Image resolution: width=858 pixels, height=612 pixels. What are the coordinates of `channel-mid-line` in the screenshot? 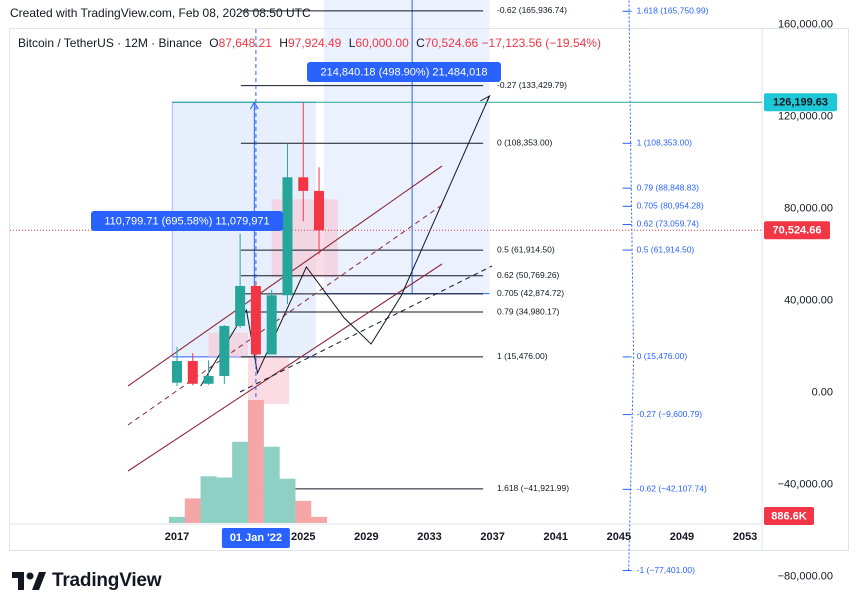 It's located at (285, 315).